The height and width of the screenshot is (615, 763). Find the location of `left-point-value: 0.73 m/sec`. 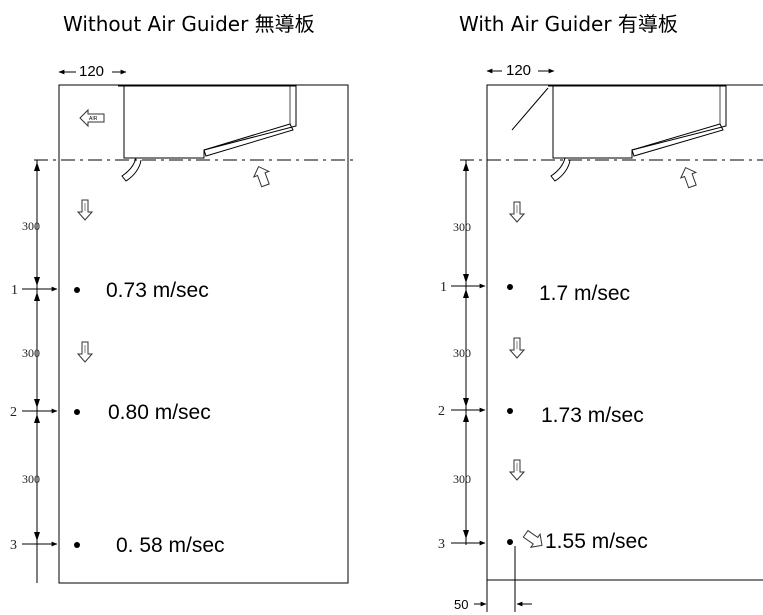

left-point-value: 0.73 m/sec is located at coordinates (157, 290).